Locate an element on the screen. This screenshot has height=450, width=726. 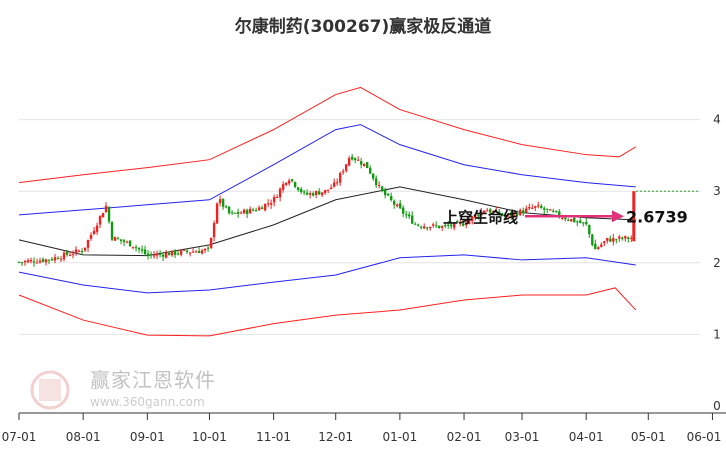
chart-title: 尔康制药(300267)赢家极反通道 is located at coordinates (363, 27).